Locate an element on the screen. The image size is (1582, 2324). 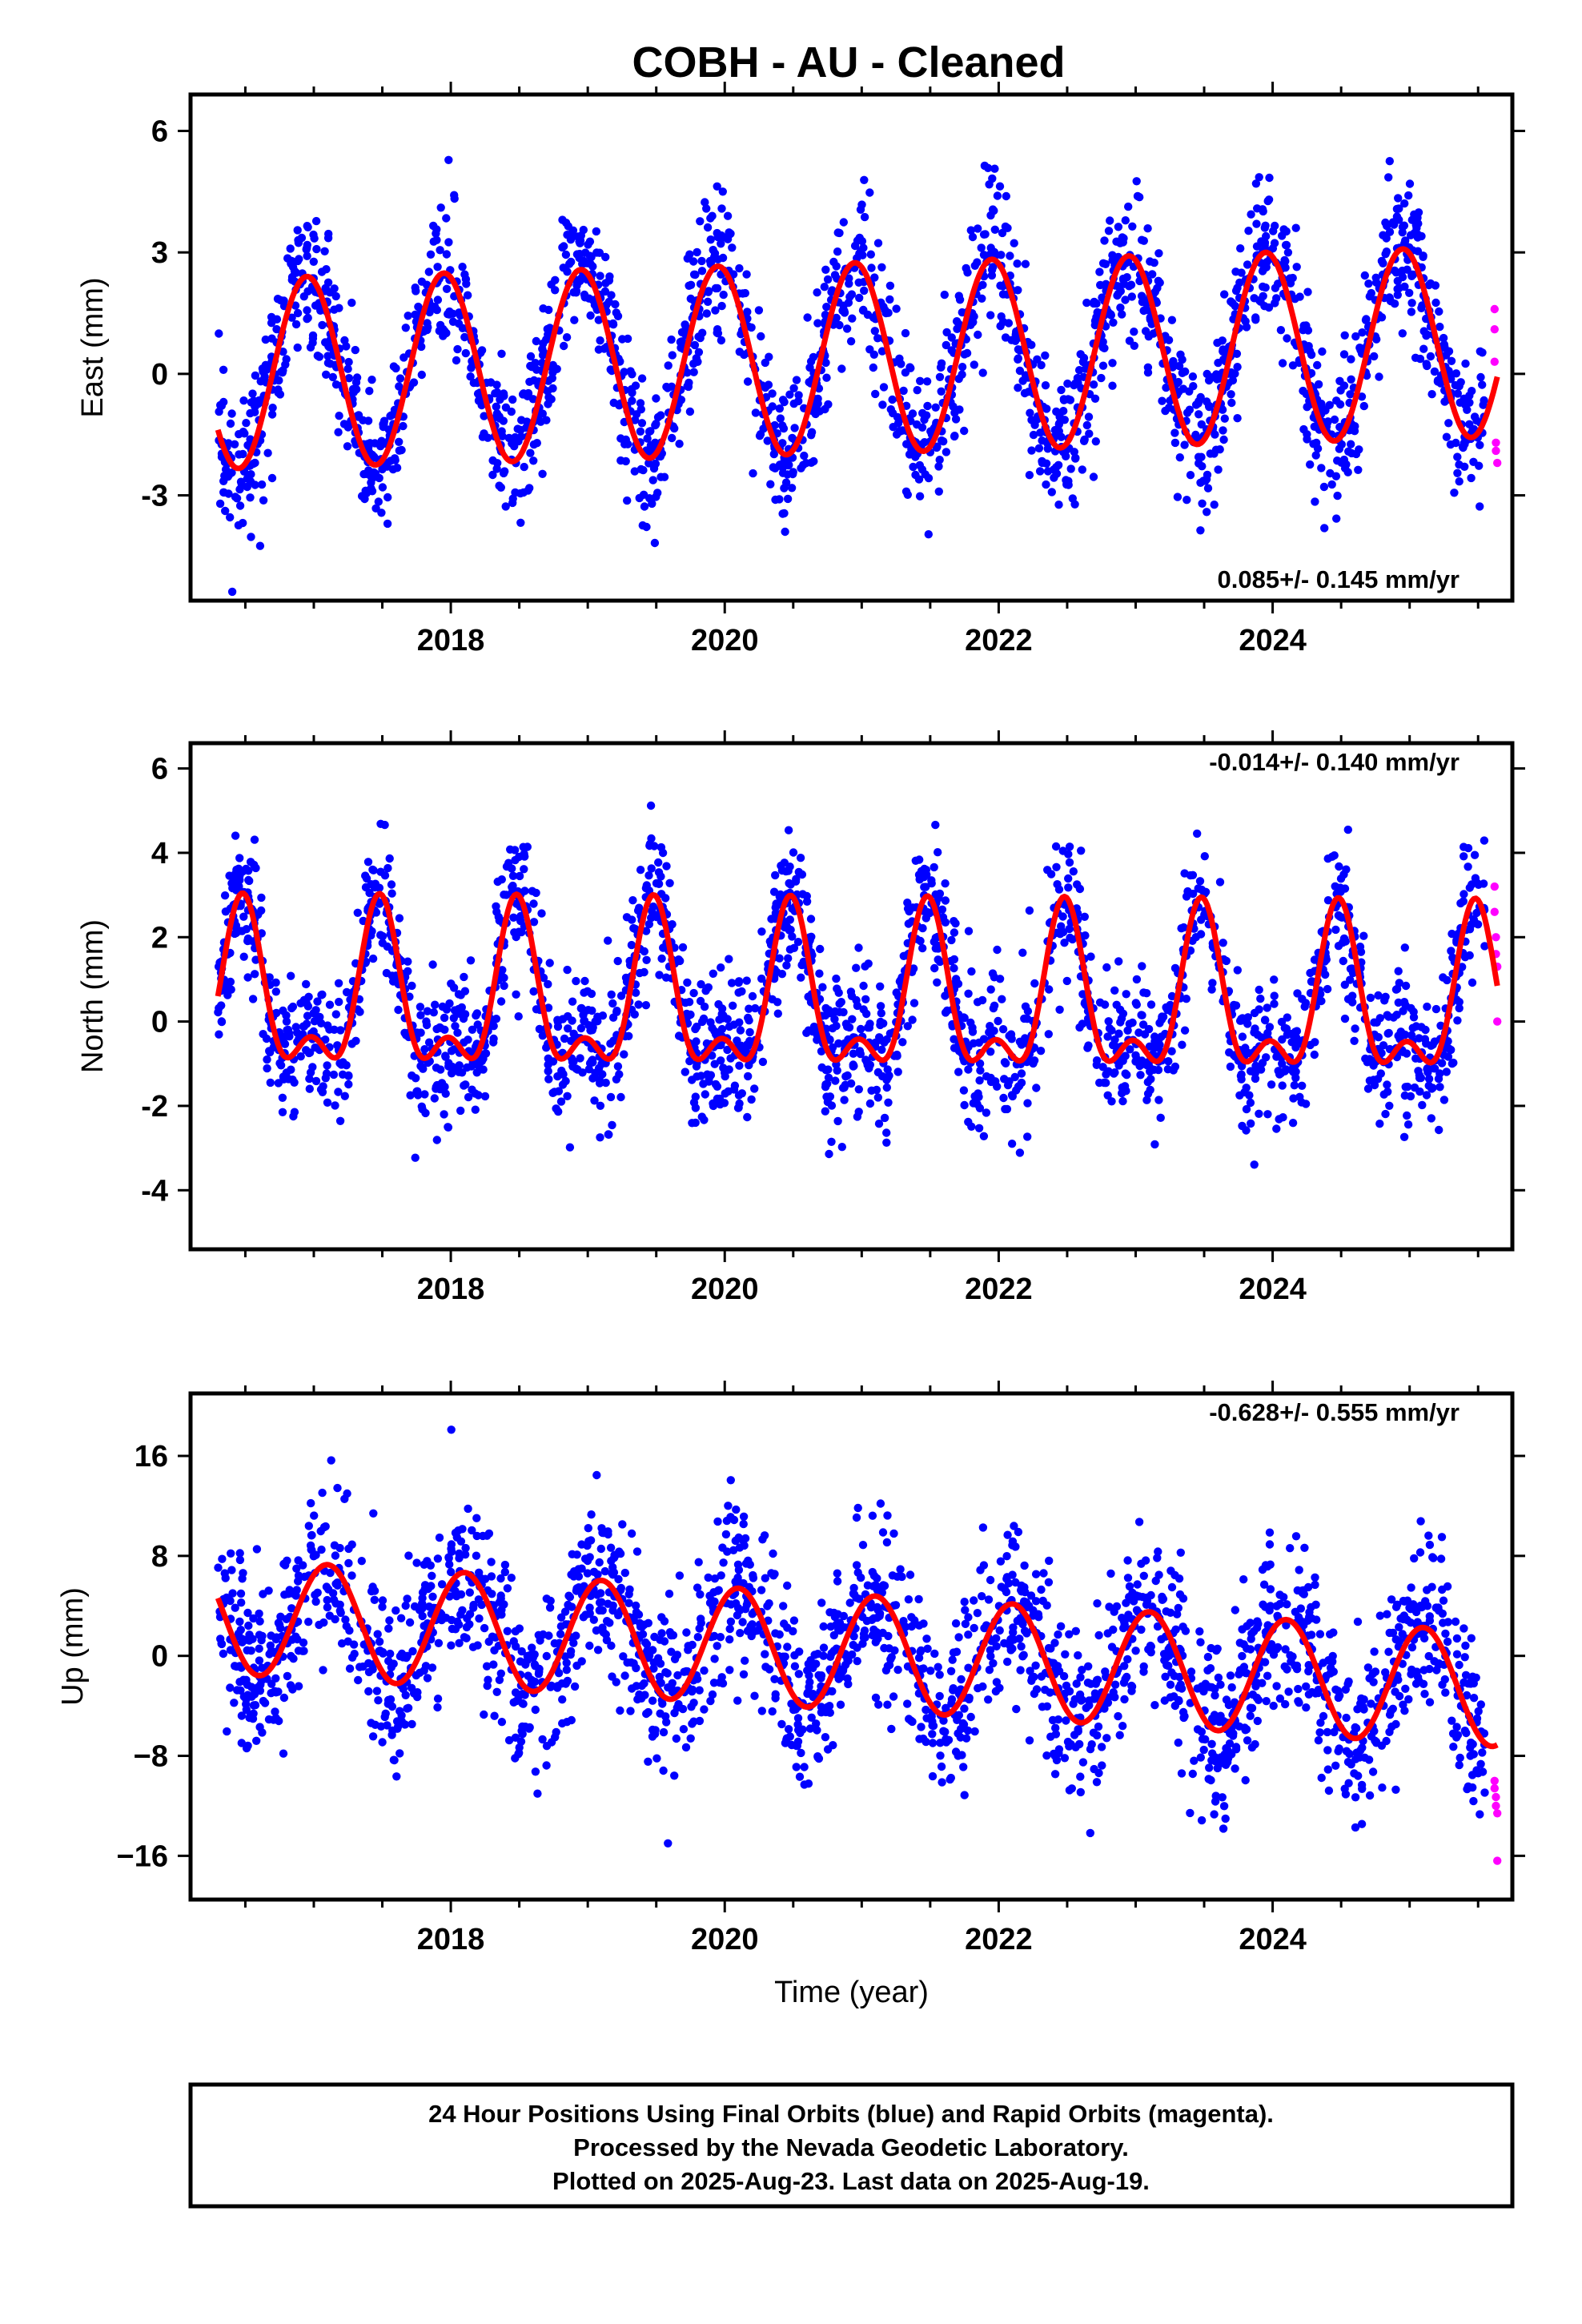
y-tick-label: 6 is located at coordinates (159, 132).